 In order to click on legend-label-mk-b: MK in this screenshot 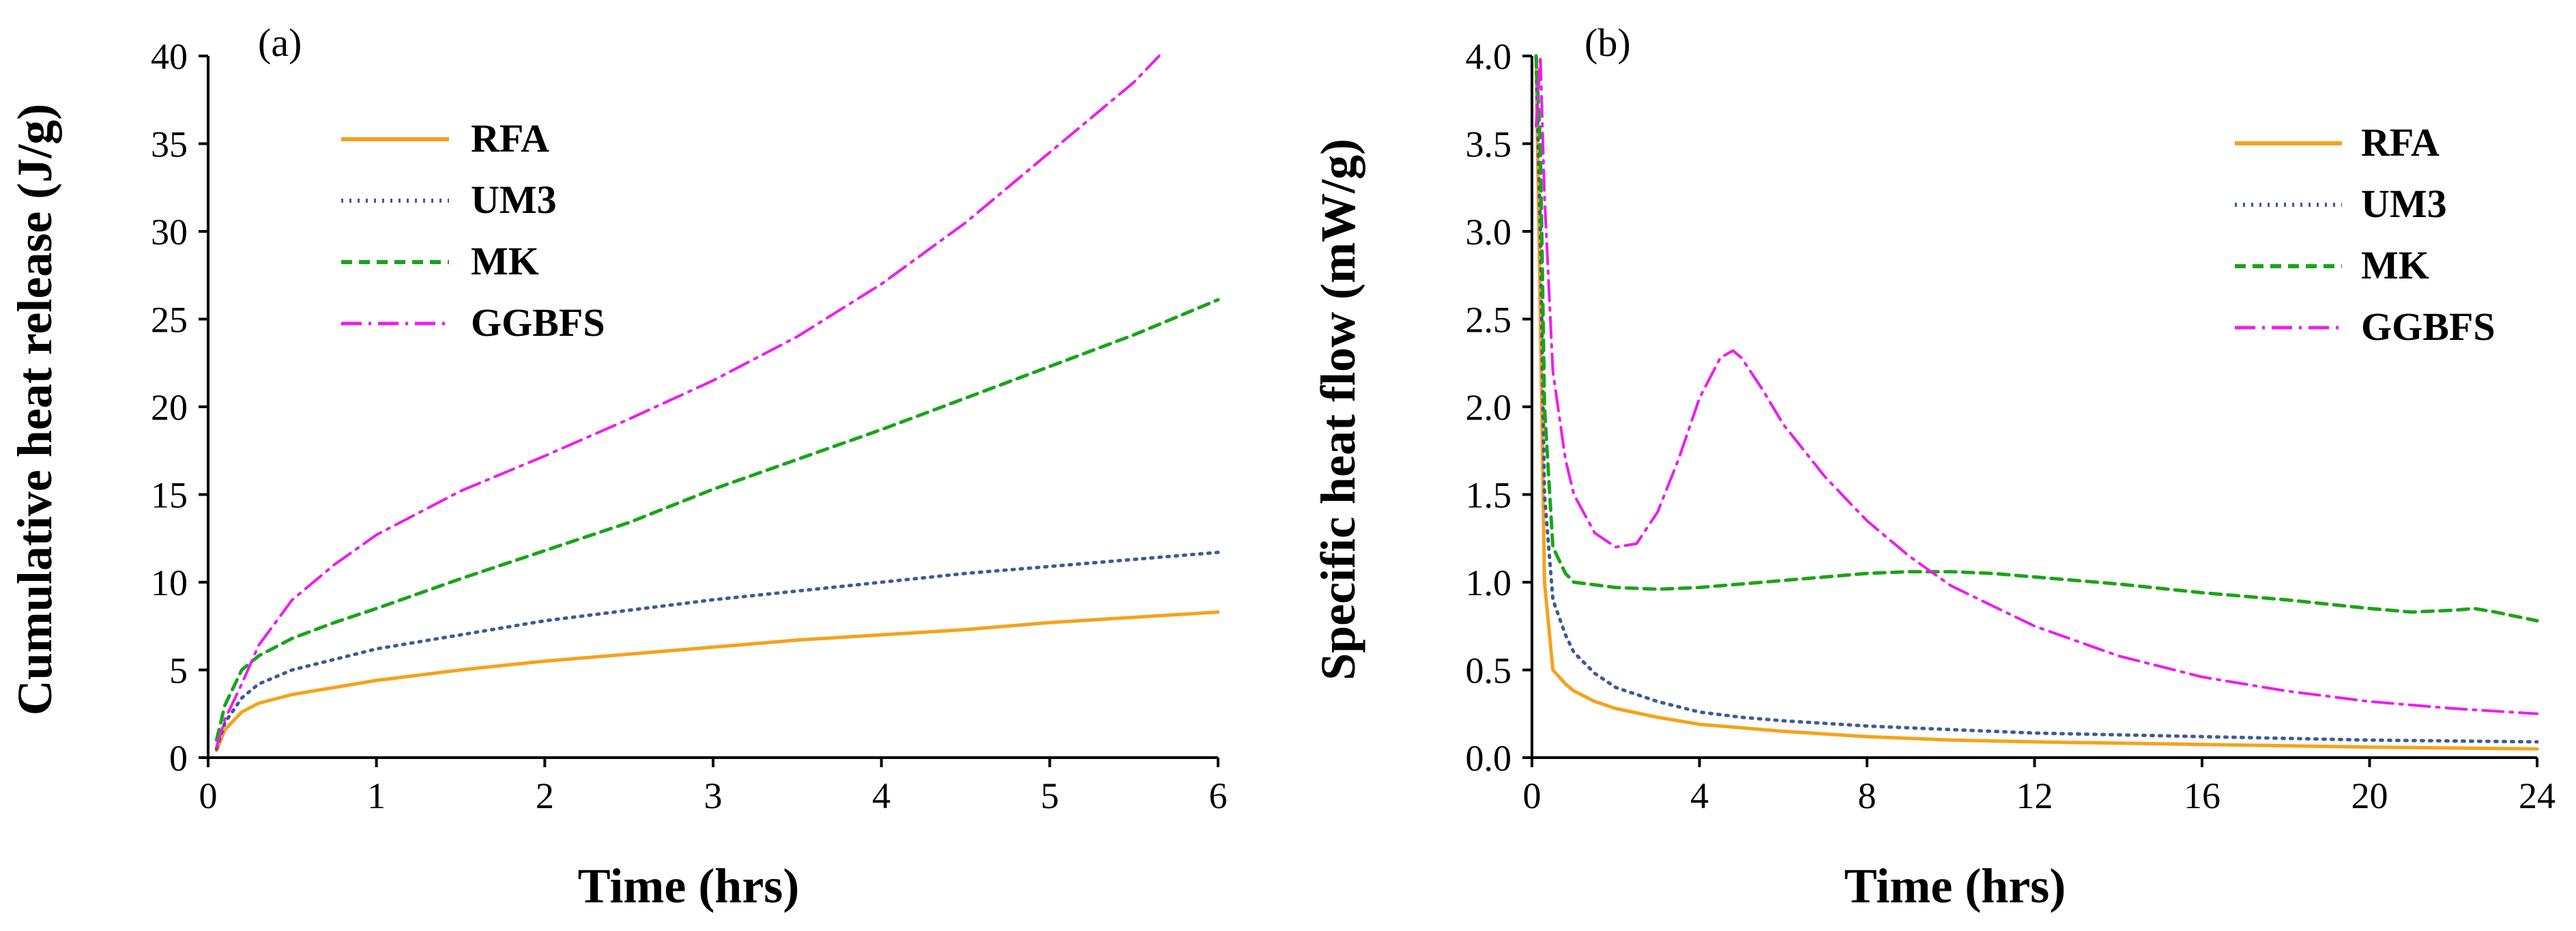, I will do `click(2395, 265)`.